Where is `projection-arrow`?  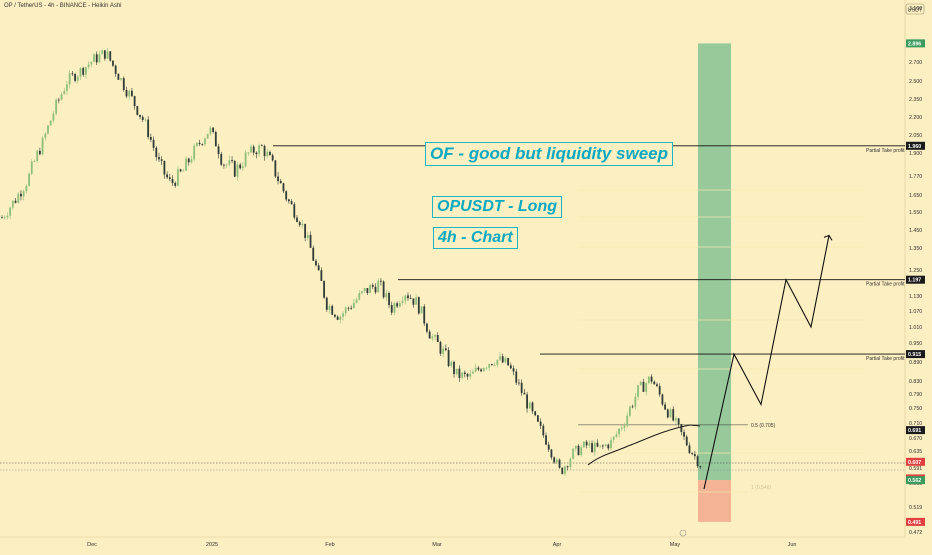
projection-arrow is located at coordinates (828, 237).